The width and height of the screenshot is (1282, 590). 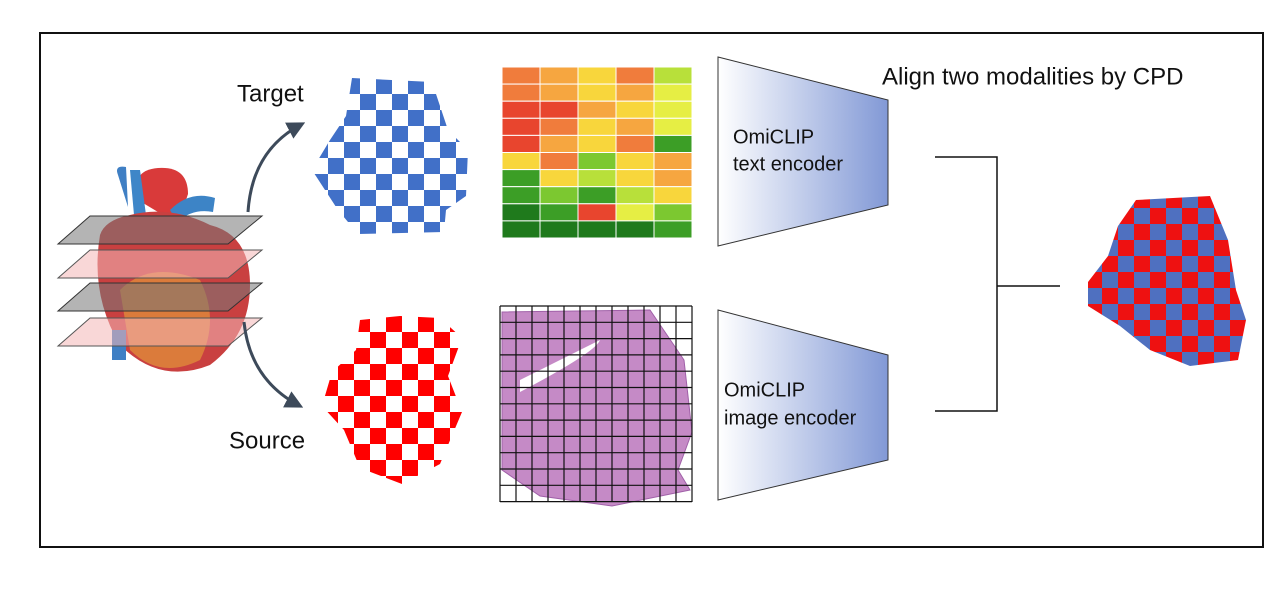 I want to click on histology-image, so click(x=596, y=406).